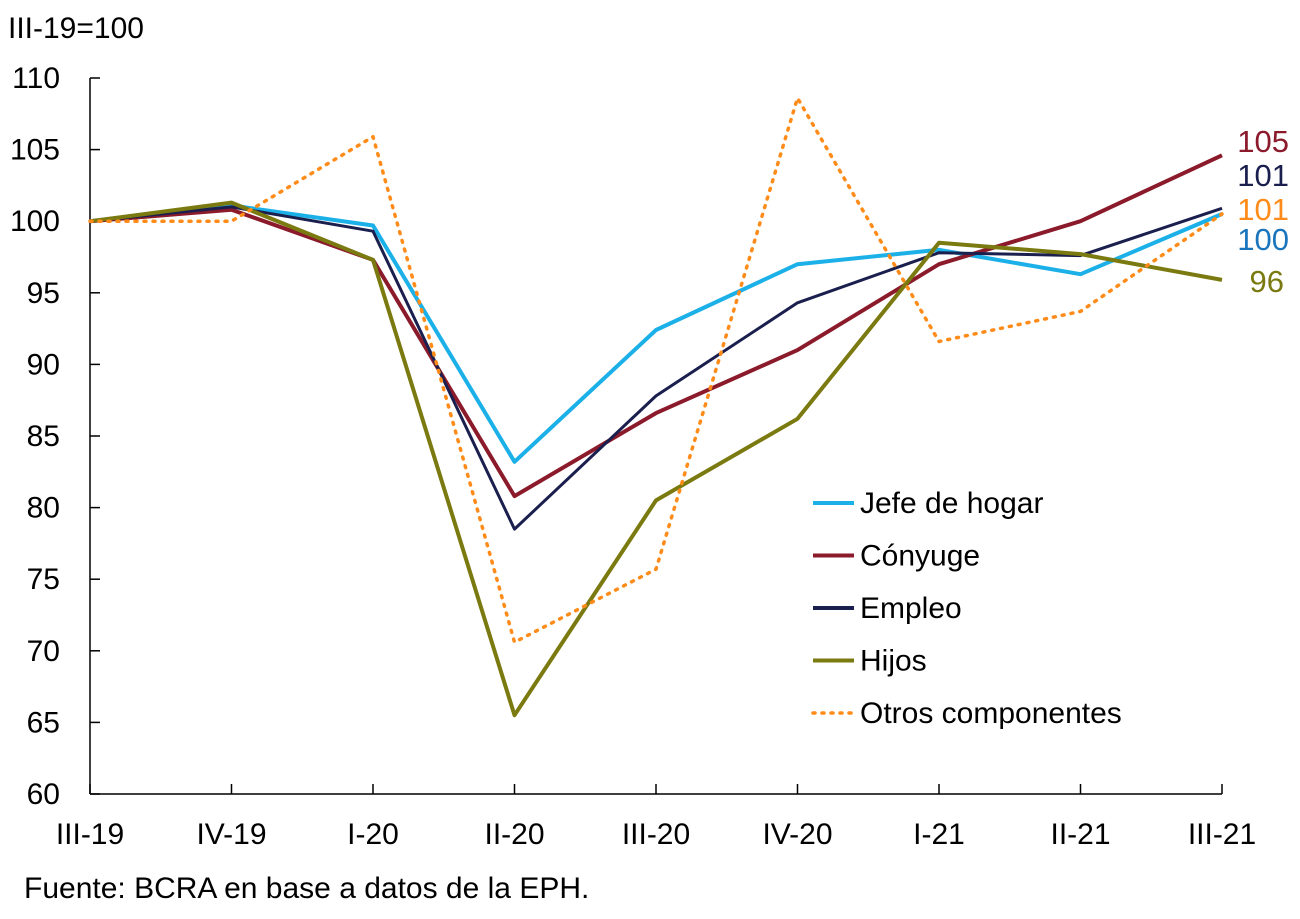  I want to click on x-tick-label: III-21, so click(1222, 834).